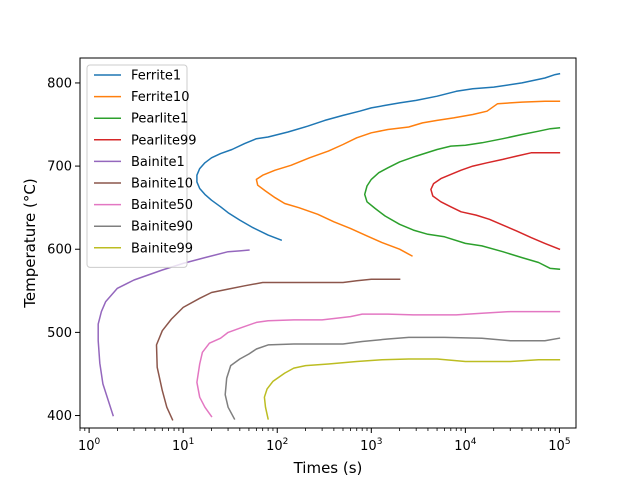 This screenshot has height=480, width=640. What do you see at coordinates (156, 76) in the screenshot?
I see `legend-label: Ferrite1` at bounding box center [156, 76].